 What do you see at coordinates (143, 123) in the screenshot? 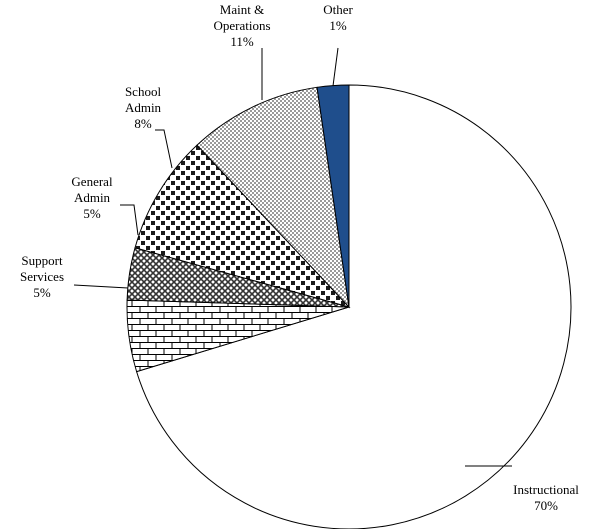
I see `slice-percent: 8%` at bounding box center [143, 123].